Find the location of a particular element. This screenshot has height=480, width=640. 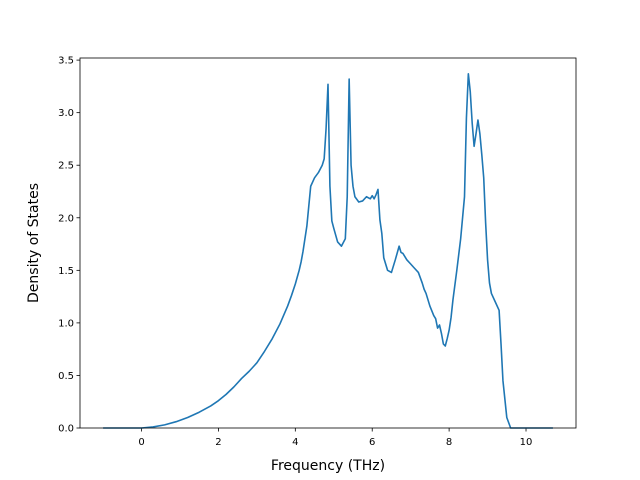

y-tick-label: 3.5 is located at coordinates (66, 61).